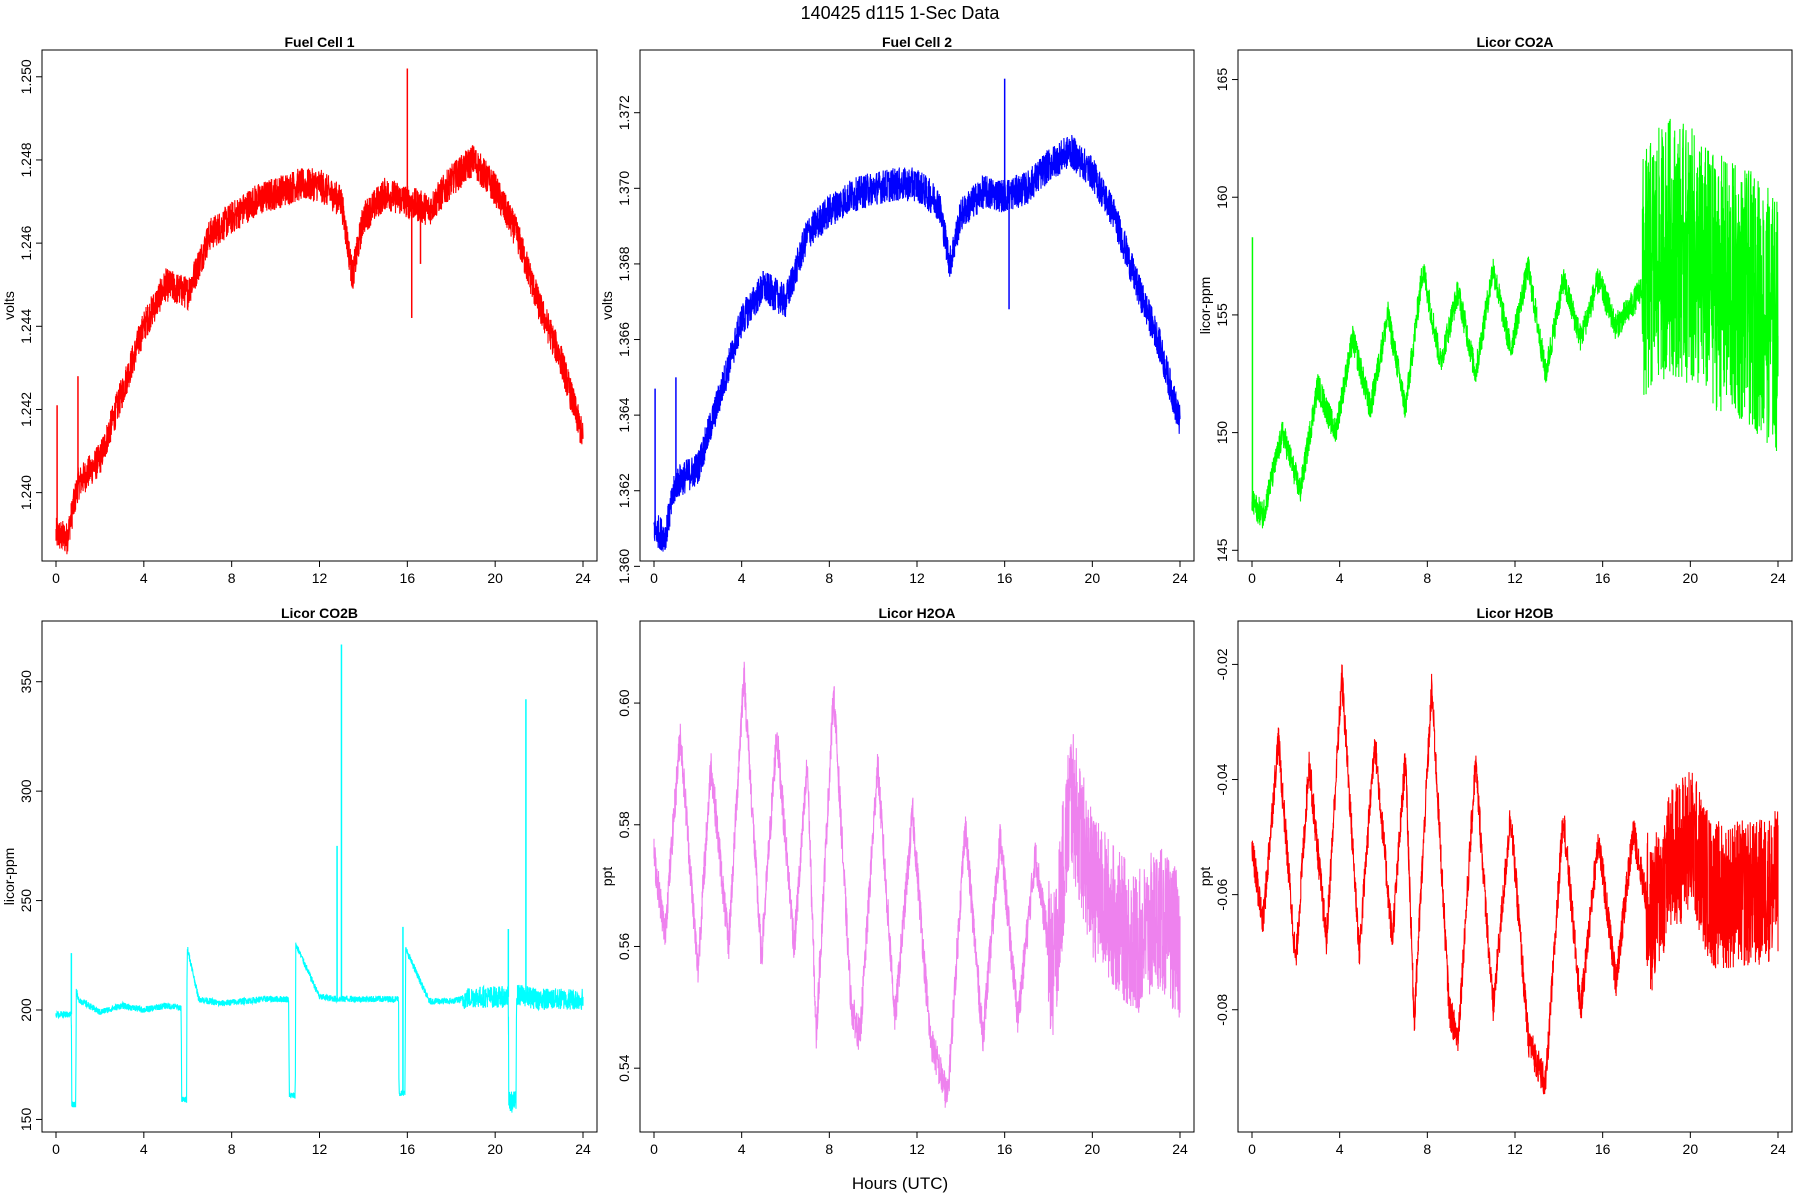 The height and width of the screenshot is (1200, 1800). What do you see at coordinates (26, 1010) in the screenshot?
I see `y-tick-label: 200` at bounding box center [26, 1010].